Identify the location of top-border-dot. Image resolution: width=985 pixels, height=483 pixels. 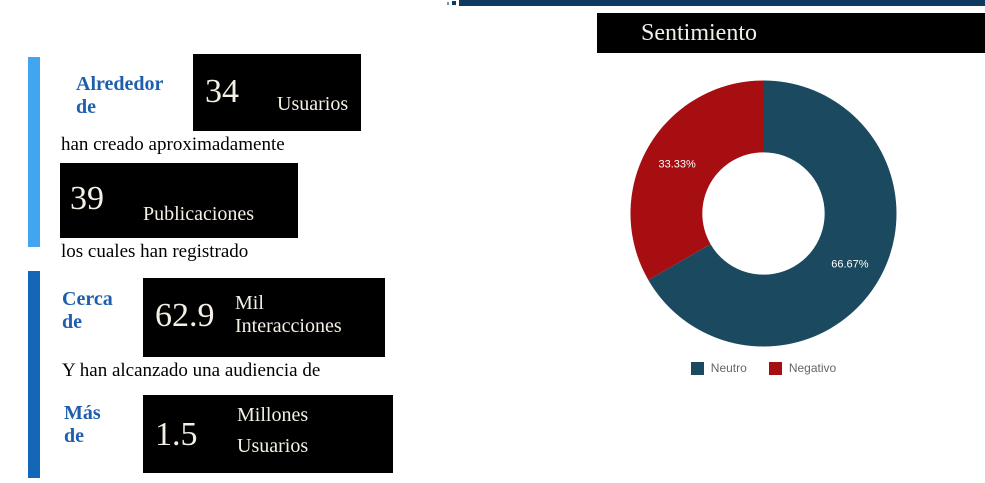
(454, 3).